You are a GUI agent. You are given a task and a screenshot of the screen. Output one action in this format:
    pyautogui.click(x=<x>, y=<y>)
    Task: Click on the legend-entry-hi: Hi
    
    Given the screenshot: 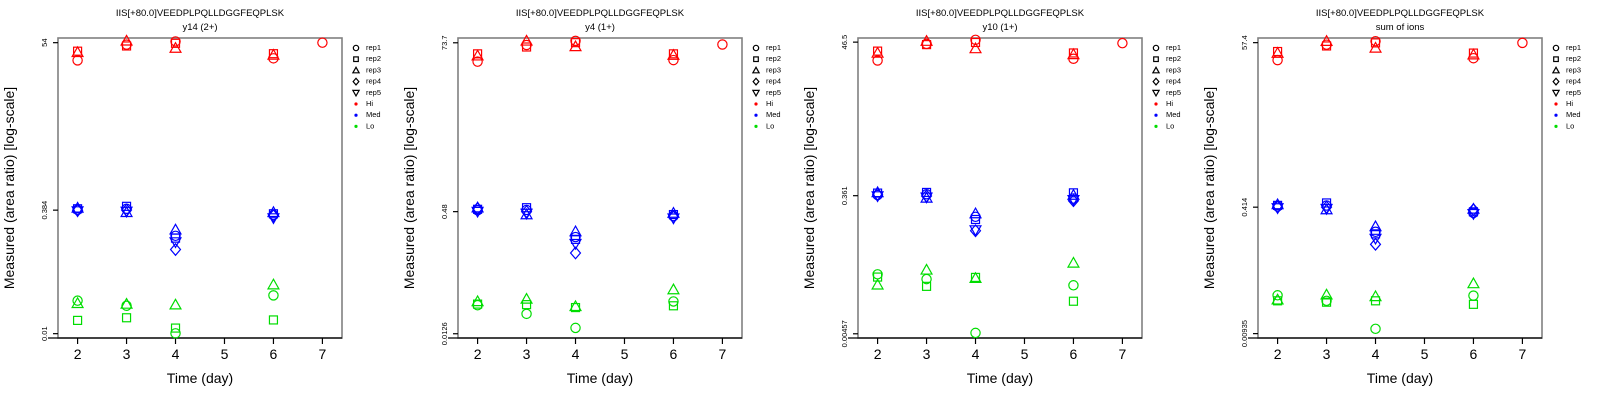 What is the action you would take?
    pyautogui.click(x=763, y=103)
    